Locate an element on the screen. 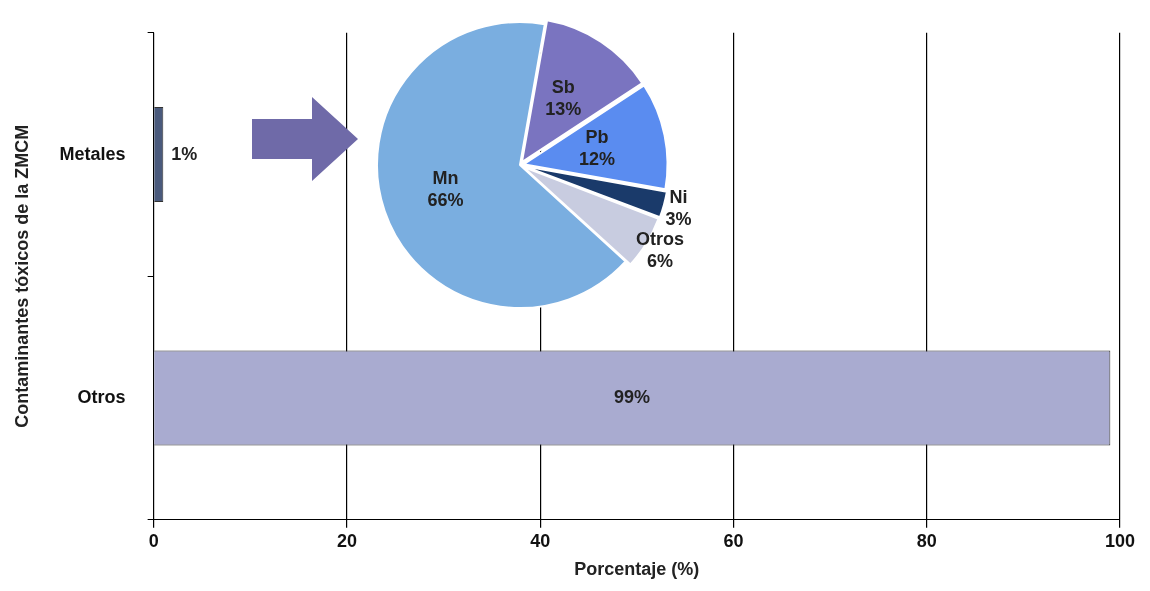 This screenshot has height=591, width=1150. data-label: 1% is located at coordinates (184, 153).